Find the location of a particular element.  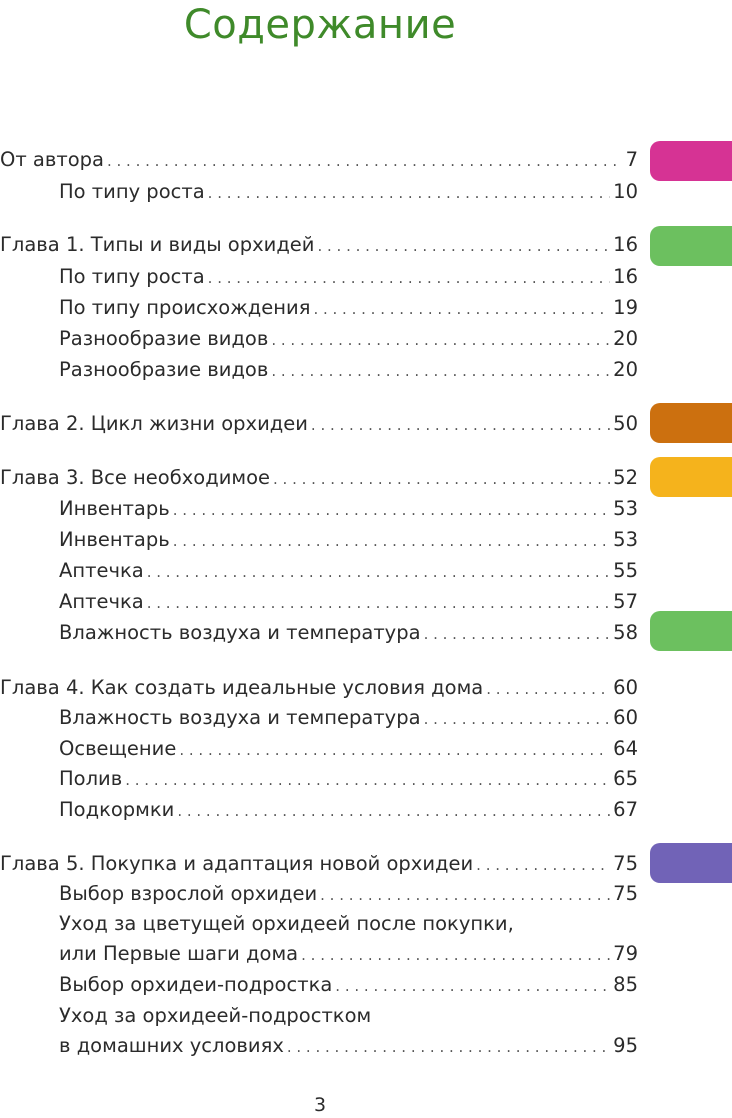

toc-chapter-entry: Глава 1. Типы и виды орхидей 16 is located at coordinates (319, 247).